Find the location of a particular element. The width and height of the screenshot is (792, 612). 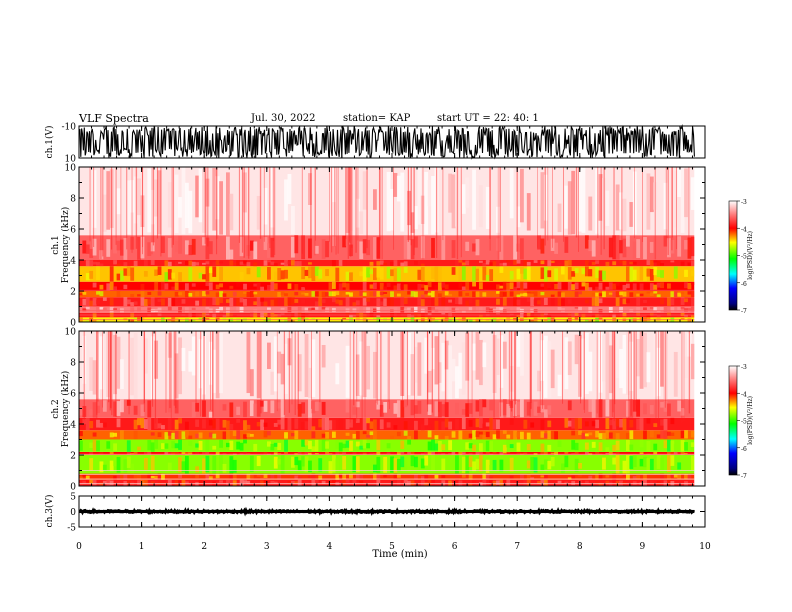

ch1-waveform-panel: 10 -10 is located at coordinates (384, 144).